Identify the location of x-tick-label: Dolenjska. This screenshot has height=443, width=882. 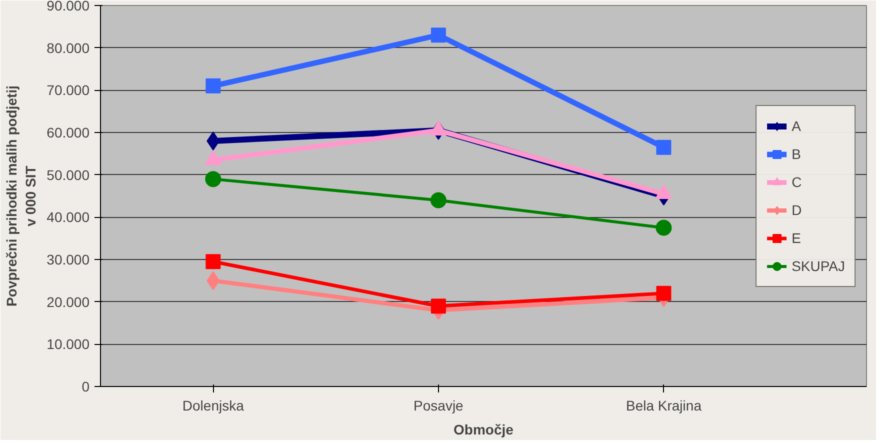
(213, 406).